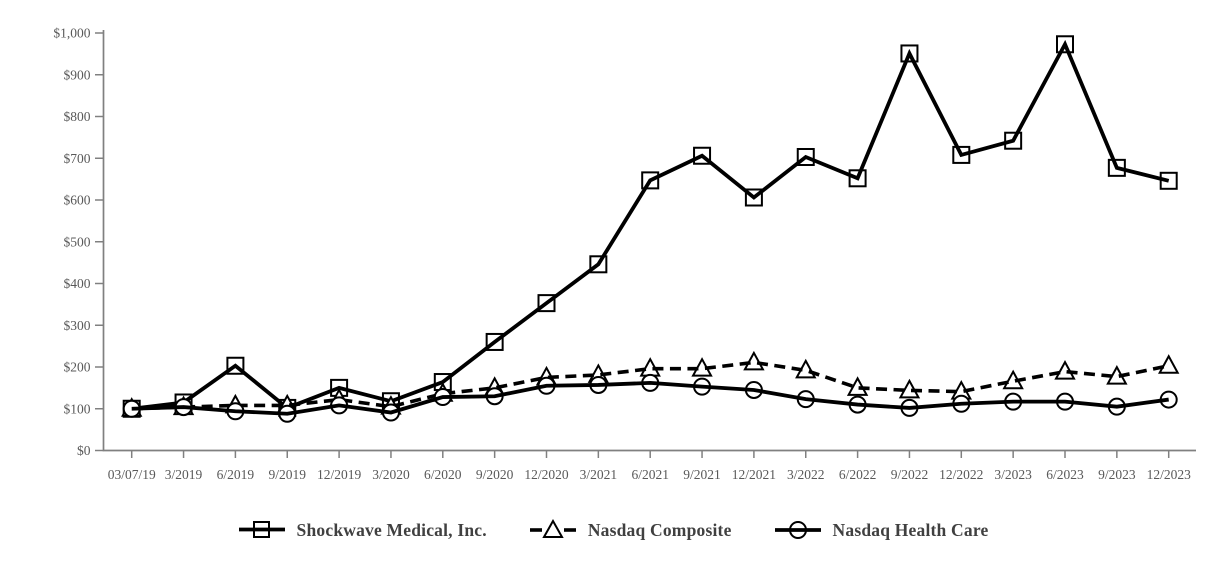  Describe the element at coordinates (443, 474) in the screenshot. I see `x-axis-tick-label: 6/2020` at that location.